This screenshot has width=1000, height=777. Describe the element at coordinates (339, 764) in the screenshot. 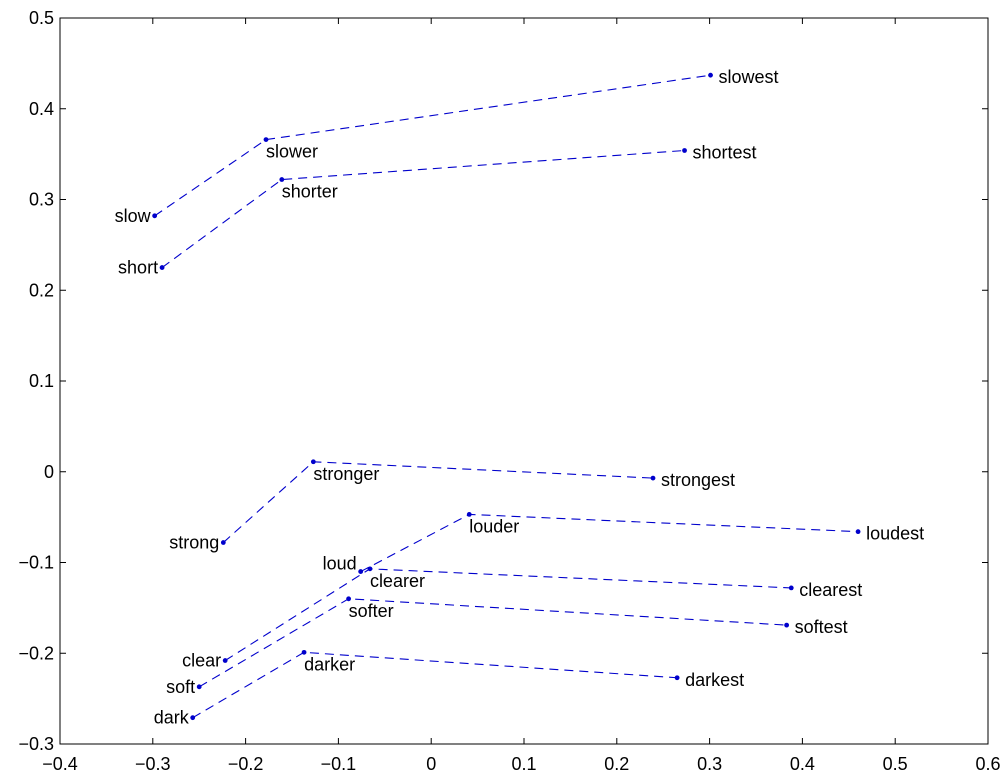

I see `x-tick-label: −0.1` at that location.